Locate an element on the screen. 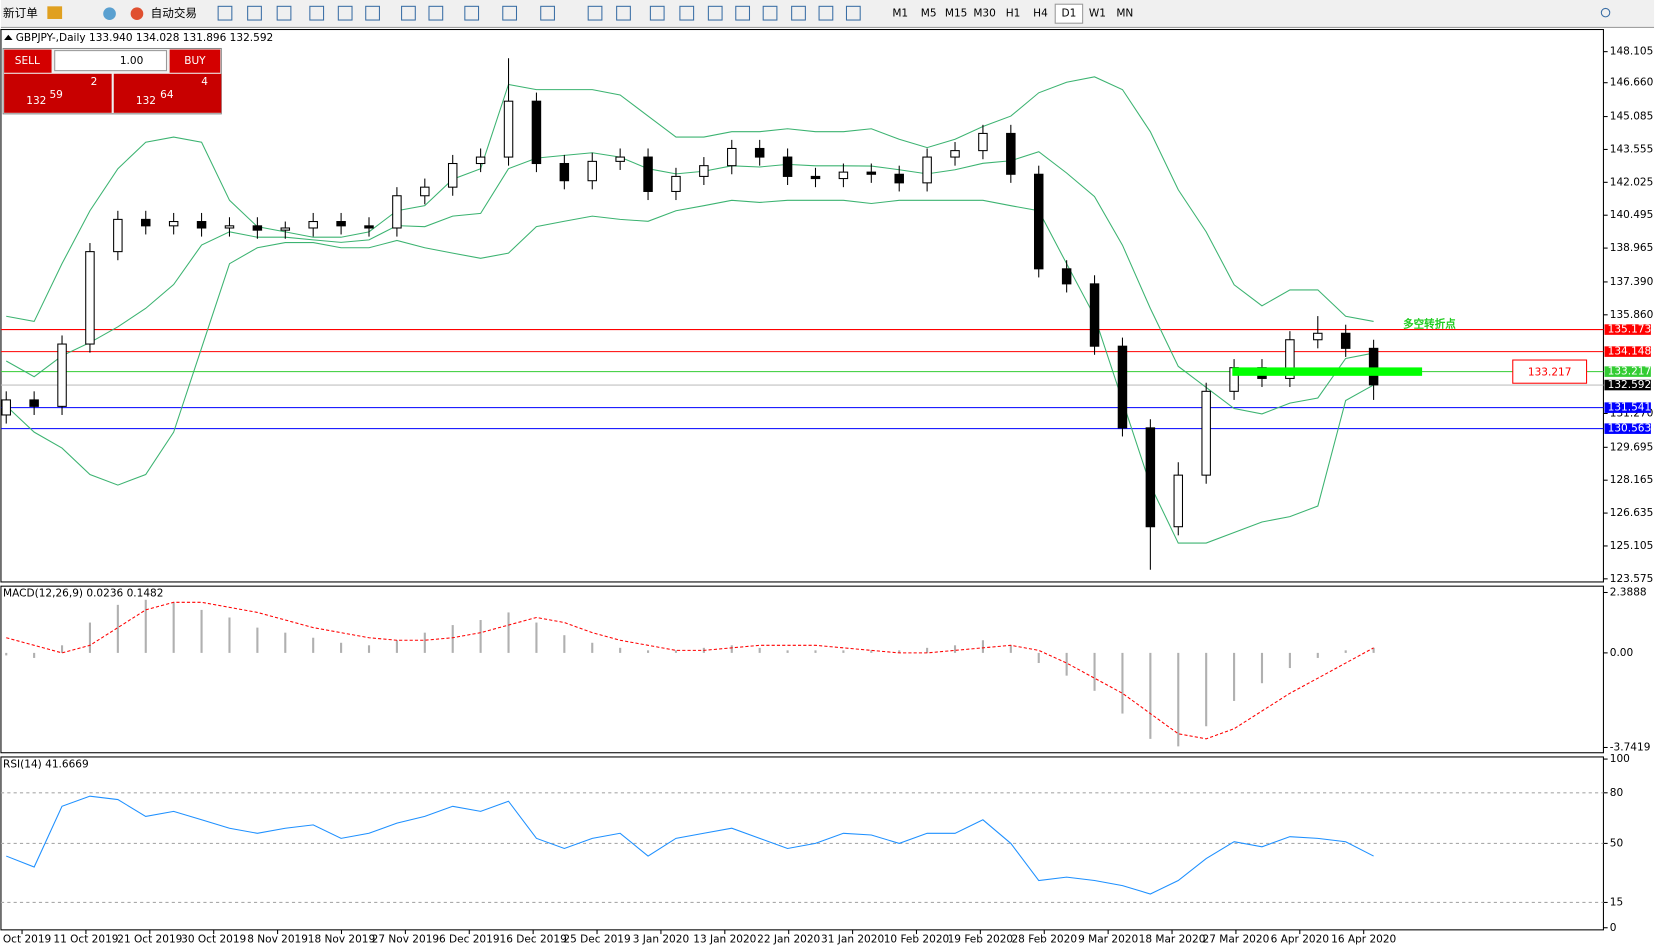  x-tick-label: 10 Feb 2020 is located at coordinates (917, 939).